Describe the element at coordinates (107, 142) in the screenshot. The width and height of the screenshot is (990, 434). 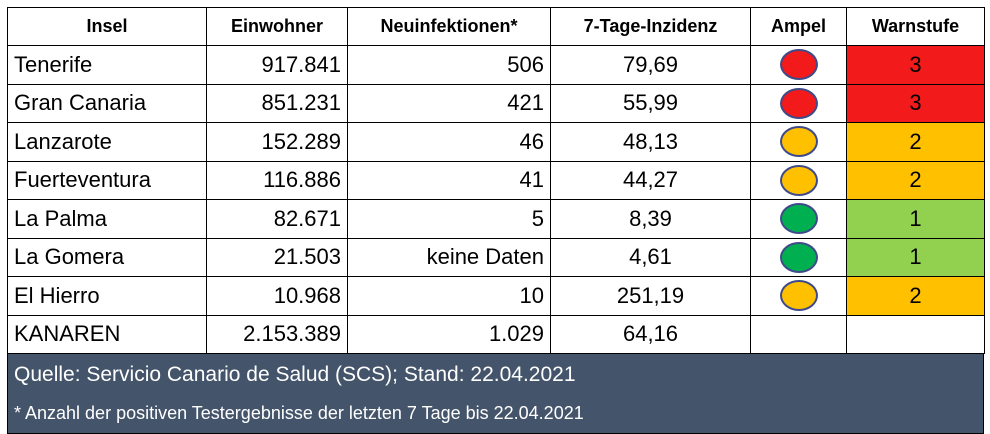
I see `insel-cell: Lanzarote` at that location.